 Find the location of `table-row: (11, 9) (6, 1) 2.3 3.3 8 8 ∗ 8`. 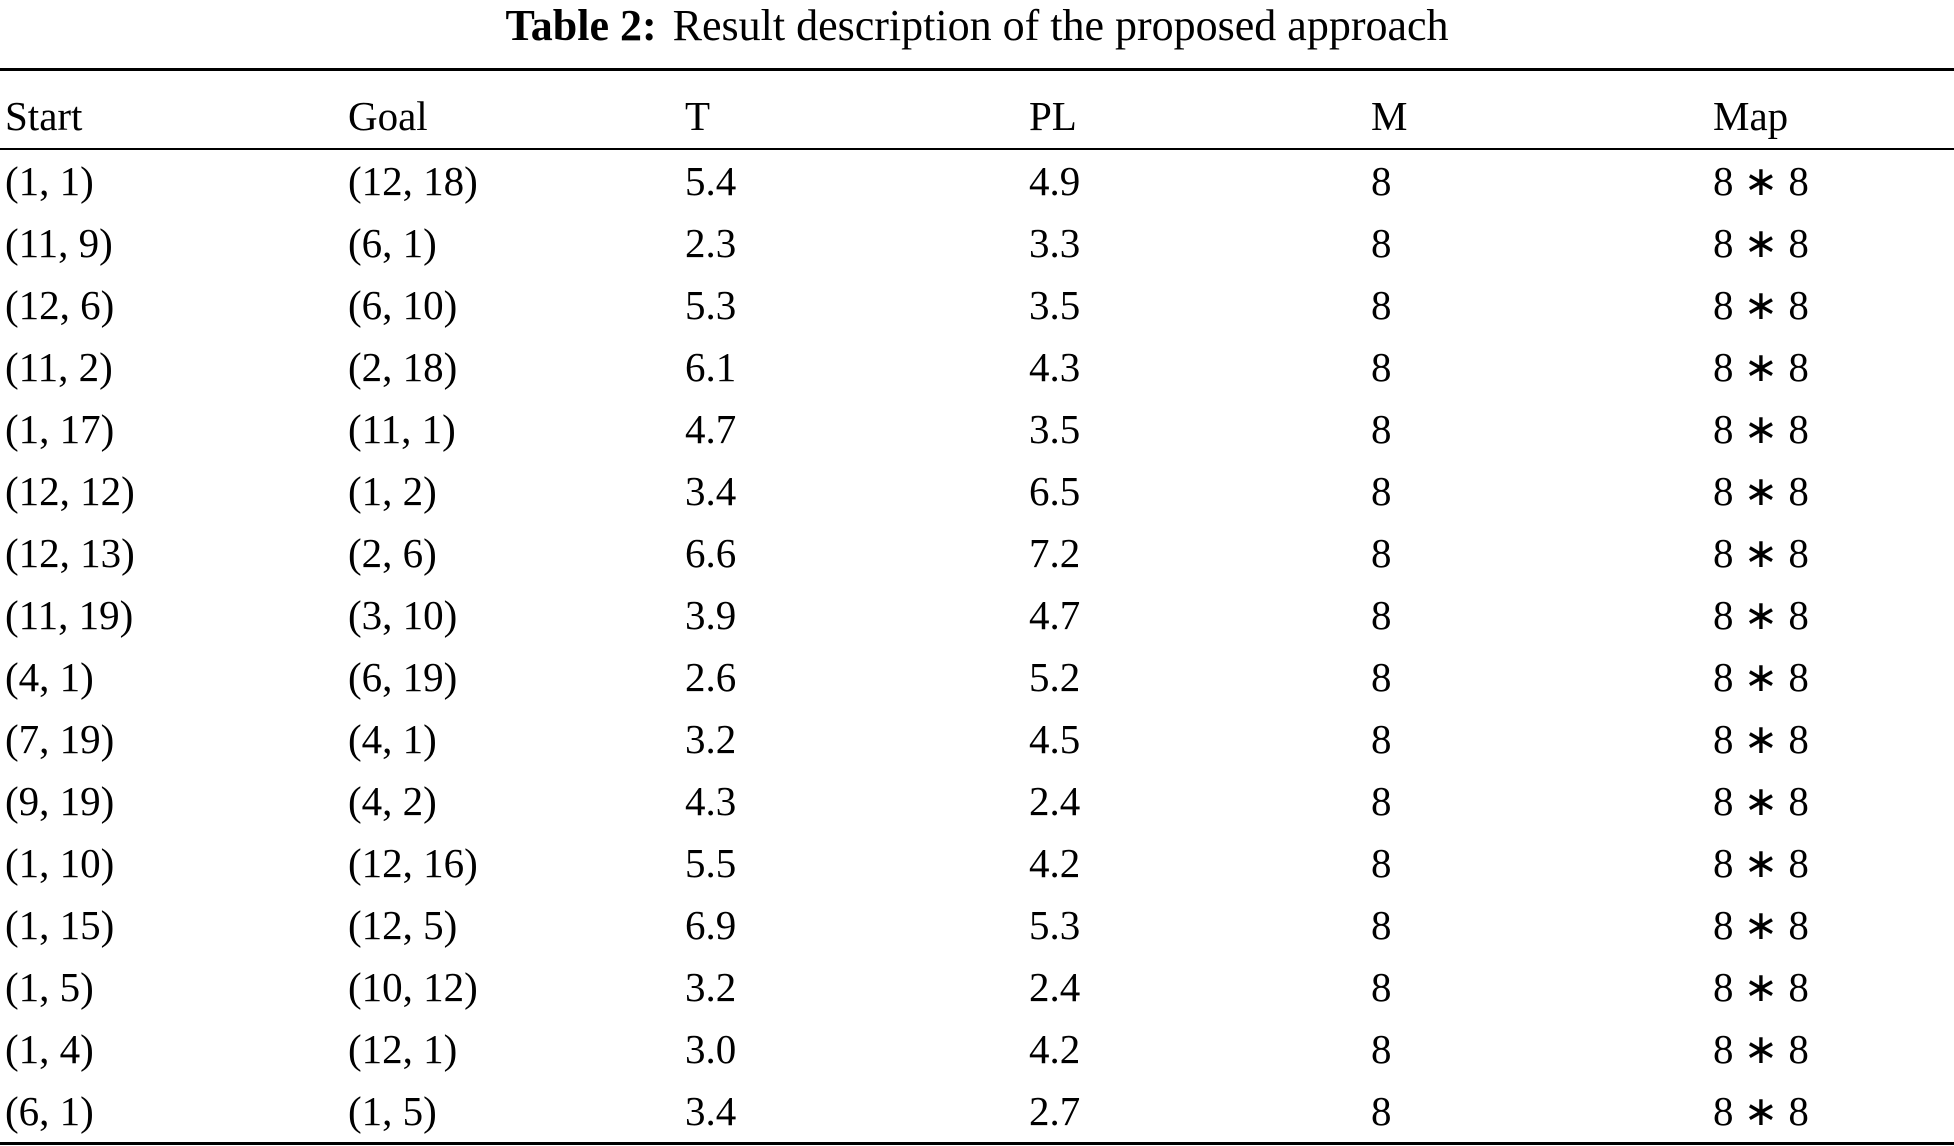

table-row: (11, 9) (6, 1) 2.3 3.3 8 8 ∗ 8 is located at coordinates (977, 243).